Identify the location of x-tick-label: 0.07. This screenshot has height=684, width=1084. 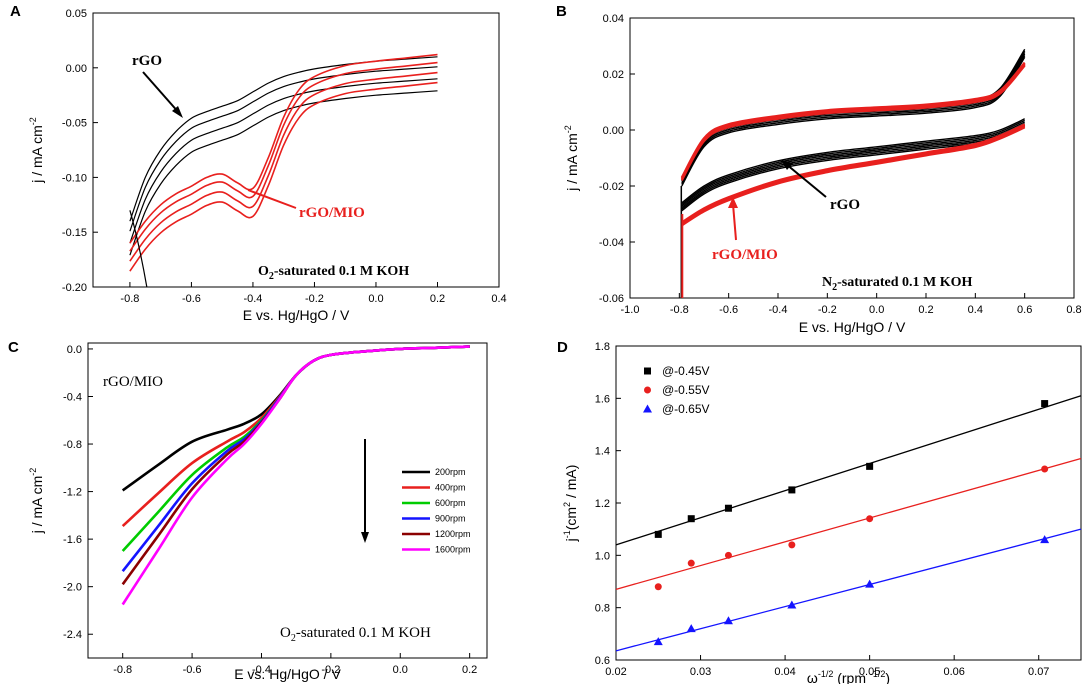
(1038, 672).